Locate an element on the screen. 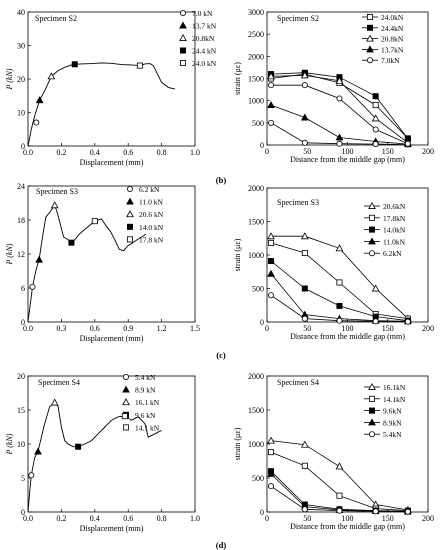 This screenshot has width=443, height=550. y-tick-label: 24 is located at coordinates (21, 186).